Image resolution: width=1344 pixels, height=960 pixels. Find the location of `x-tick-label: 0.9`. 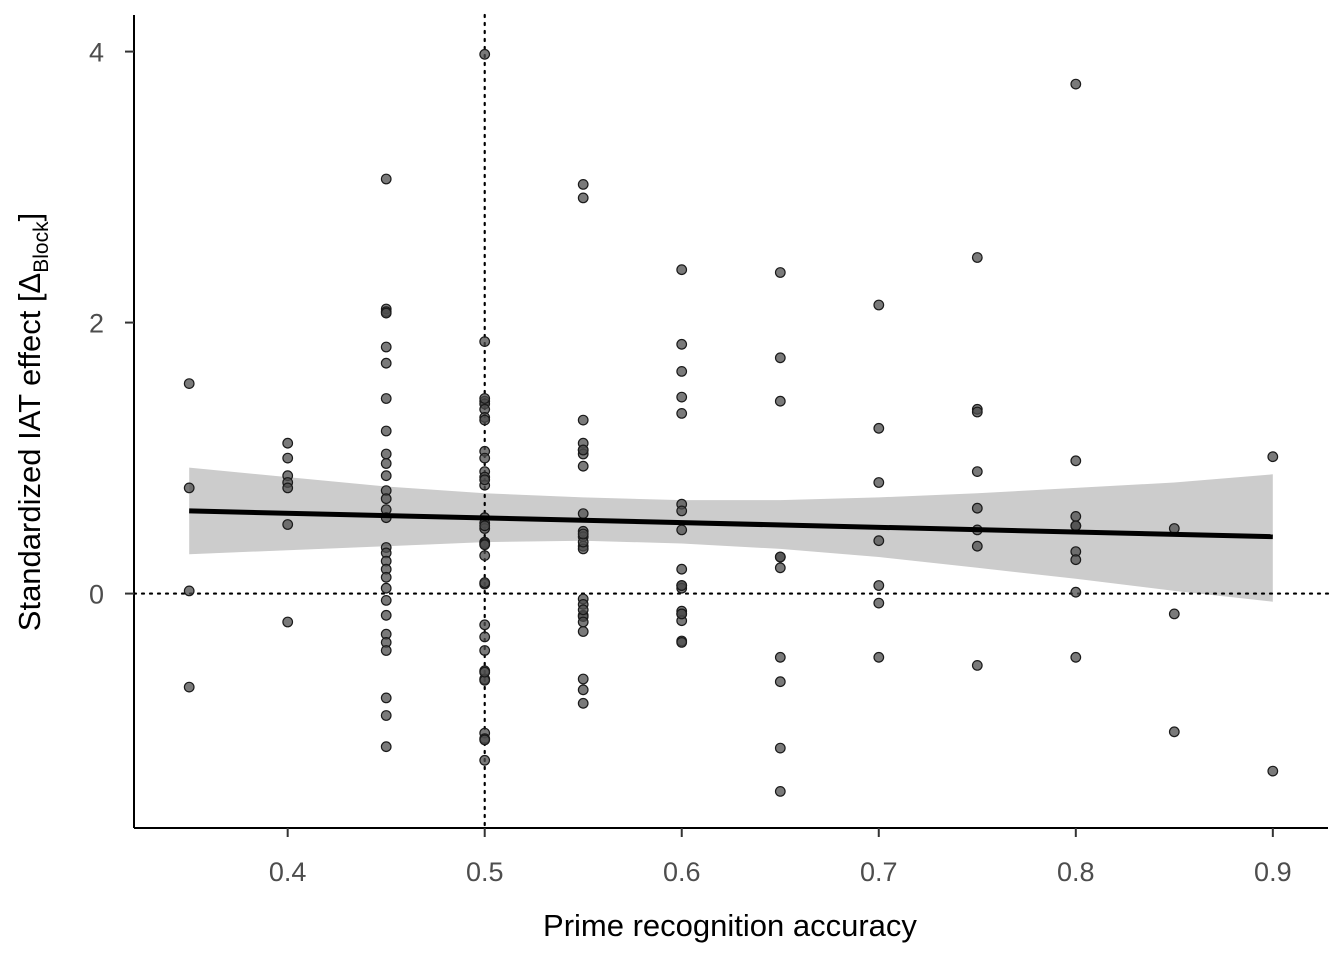

x-tick-label: 0.9 is located at coordinates (1273, 872).